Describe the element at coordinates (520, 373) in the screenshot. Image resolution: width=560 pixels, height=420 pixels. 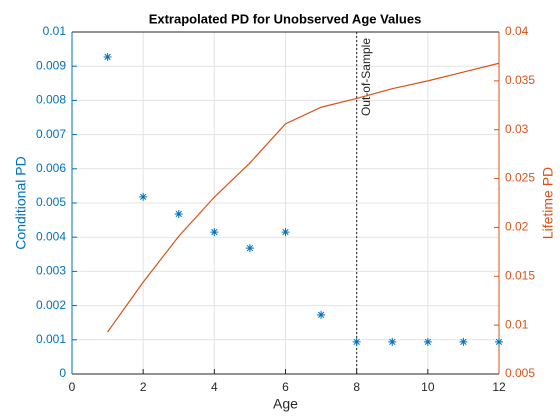
I see `y2-tick-label: 0.005` at that location.